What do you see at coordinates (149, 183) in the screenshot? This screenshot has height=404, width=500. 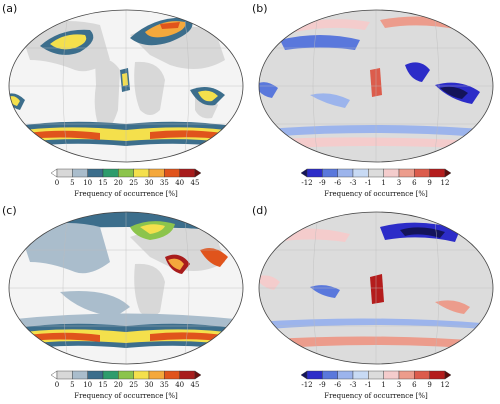 I see `colorbar-tick-label: 30` at bounding box center [149, 183].